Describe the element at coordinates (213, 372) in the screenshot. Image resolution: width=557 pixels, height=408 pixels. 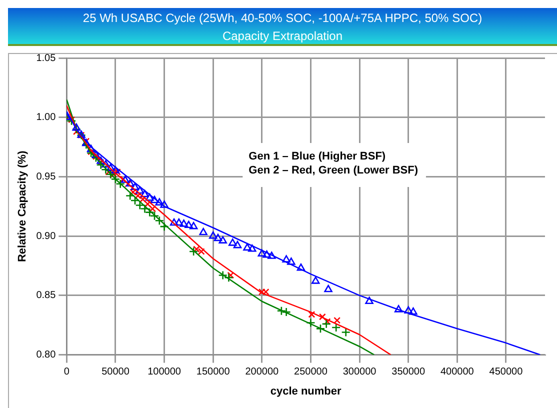
I see `x-tick-label: 150000` at that location.